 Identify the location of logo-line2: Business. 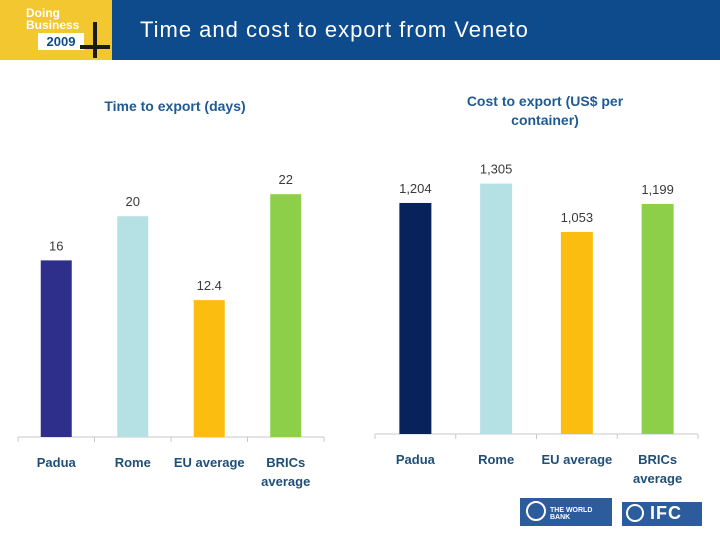
(53, 25).